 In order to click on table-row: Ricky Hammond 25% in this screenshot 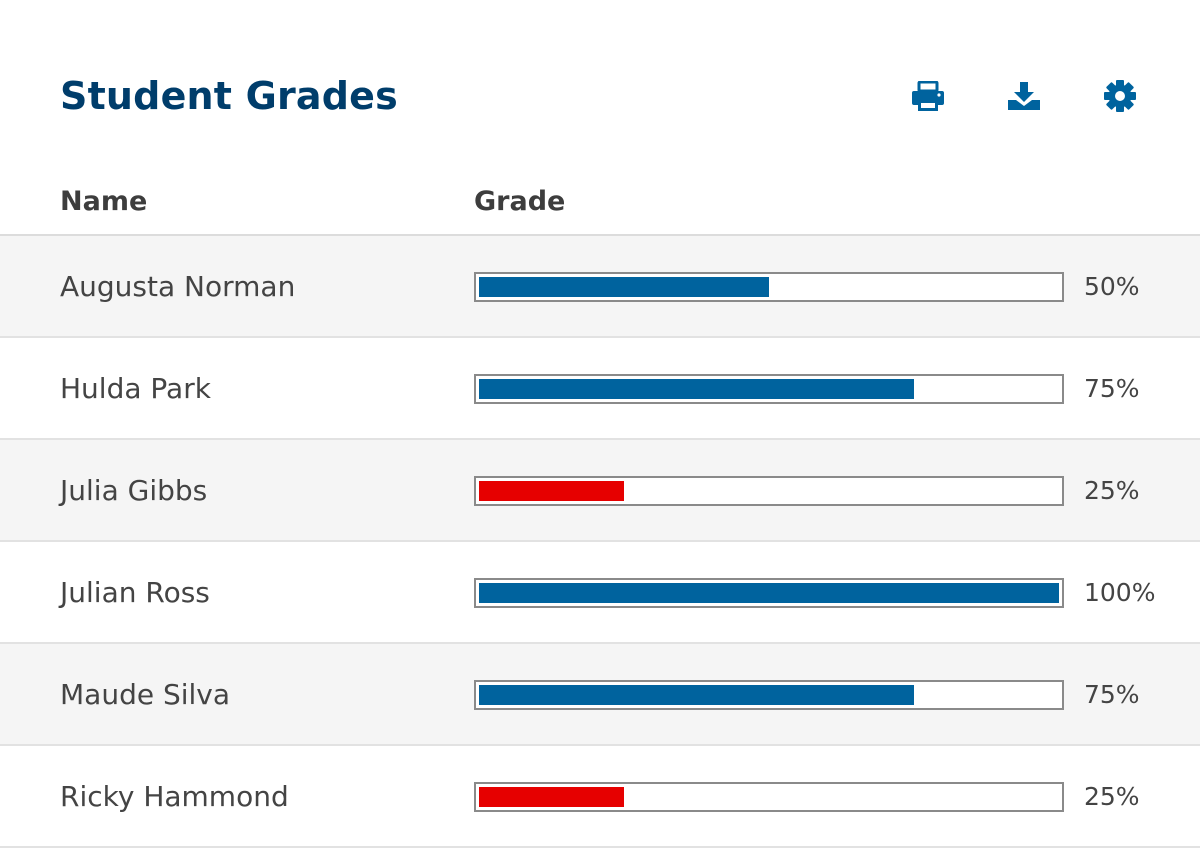, I will do `click(600, 797)`.